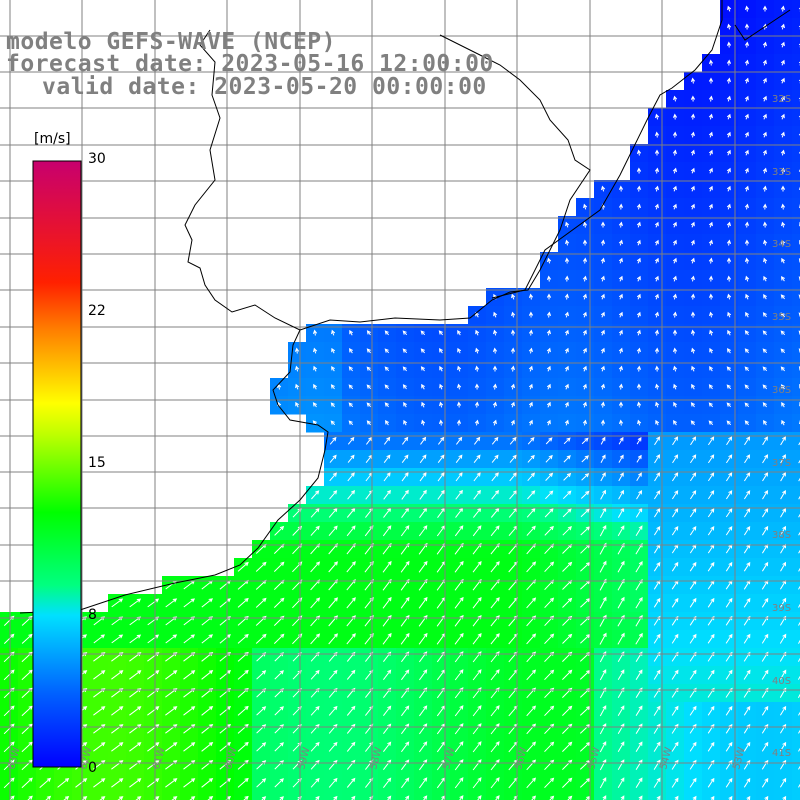 The width and height of the screenshot is (800, 800). Describe the element at coordinates (781, 99) in the screenshot. I see `lat-label: 32S` at that location.